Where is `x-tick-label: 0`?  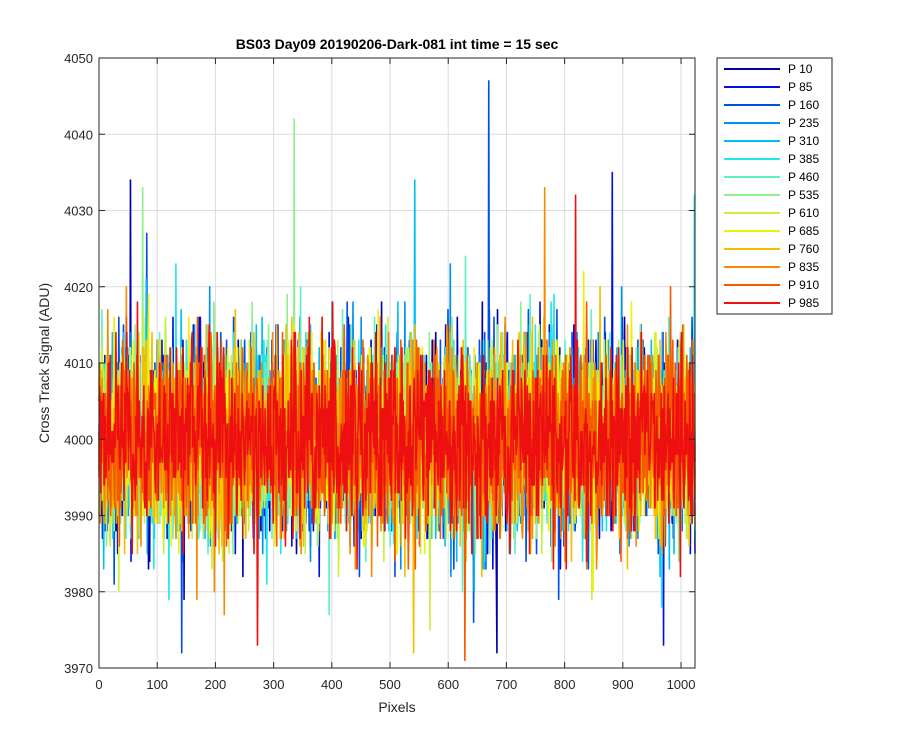 x-tick-label: 0 is located at coordinates (98, 684).